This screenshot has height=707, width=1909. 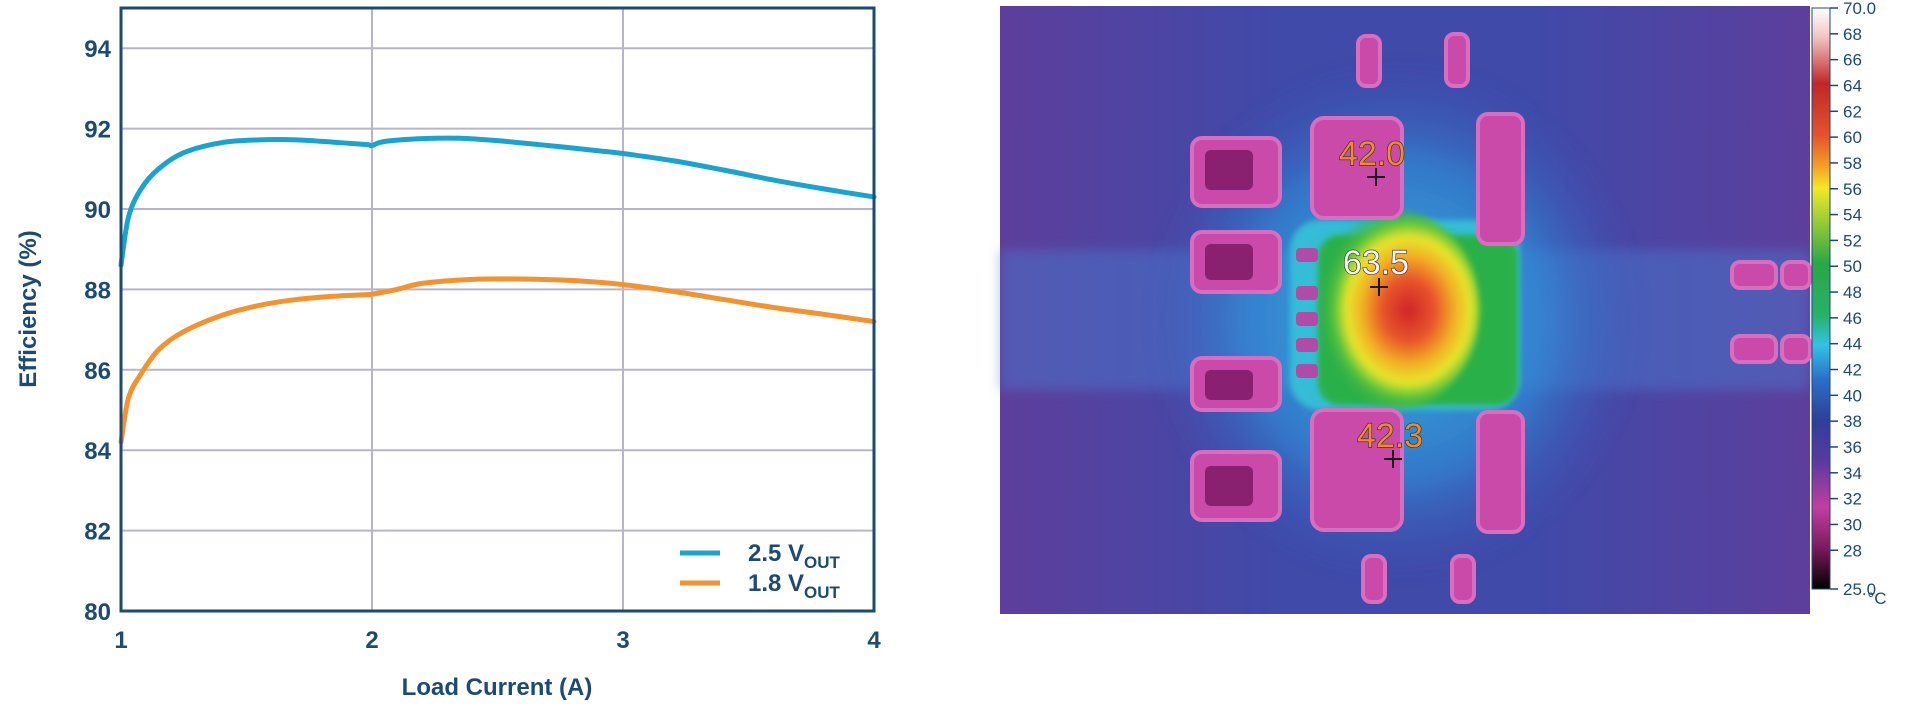 What do you see at coordinates (97, 612) in the screenshot?
I see `y-tick-label: 80` at bounding box center [97, 612].